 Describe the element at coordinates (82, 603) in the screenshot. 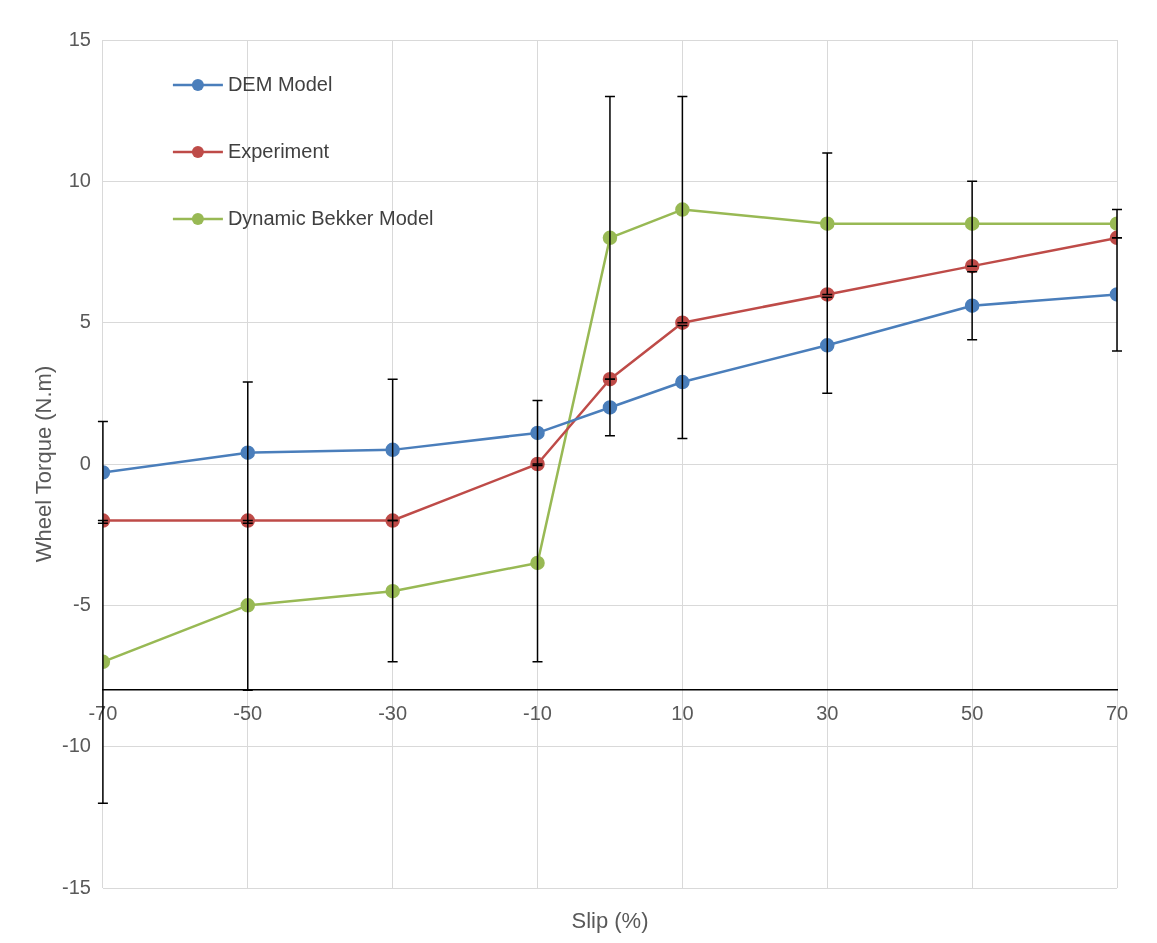

I see `y-tick-label: -5` at that location.